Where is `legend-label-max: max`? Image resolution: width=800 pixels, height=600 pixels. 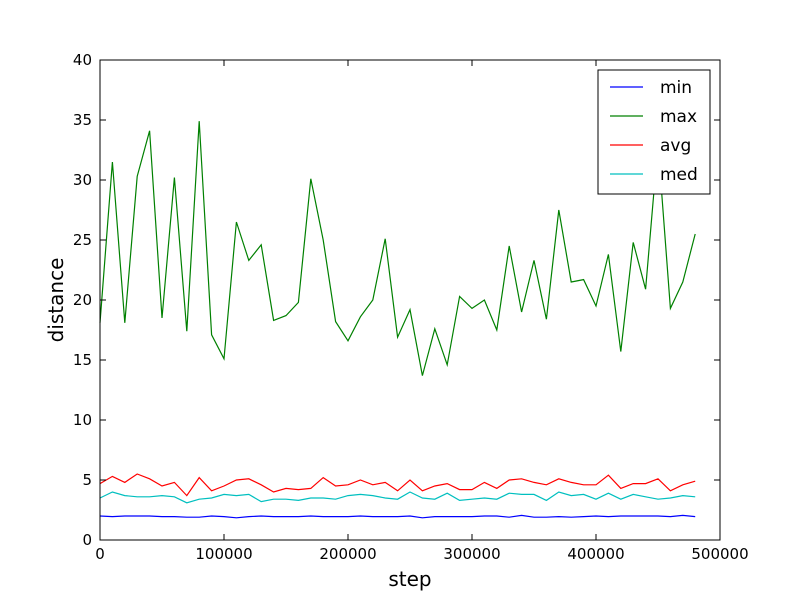 legend-label-max: max is located at coordinates (678, 117).